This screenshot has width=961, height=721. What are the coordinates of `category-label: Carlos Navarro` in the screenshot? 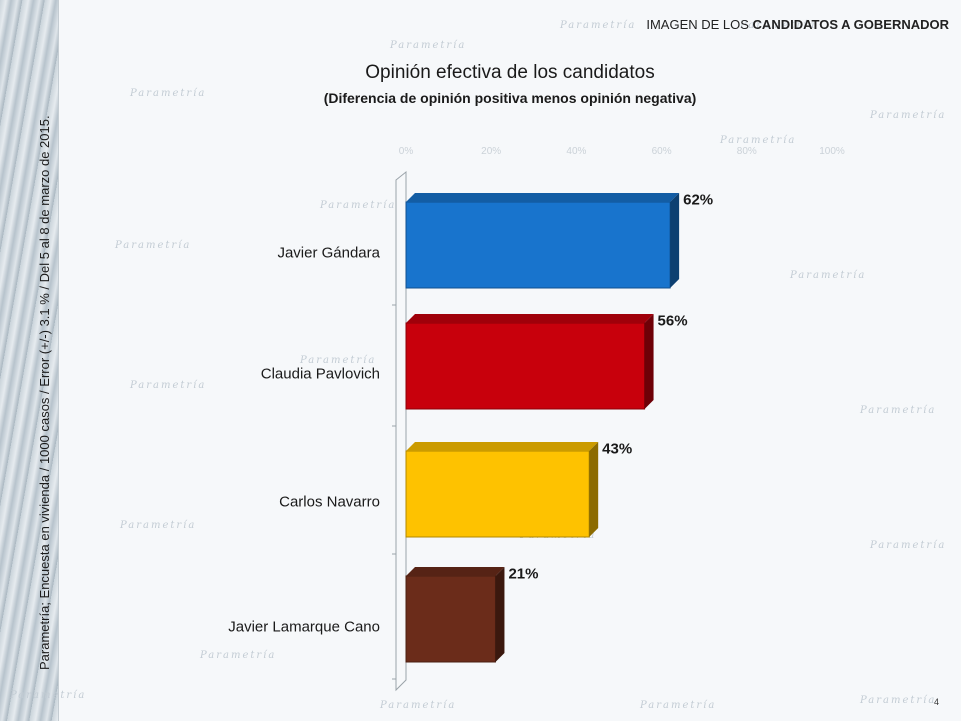 It's located at (329, 502).